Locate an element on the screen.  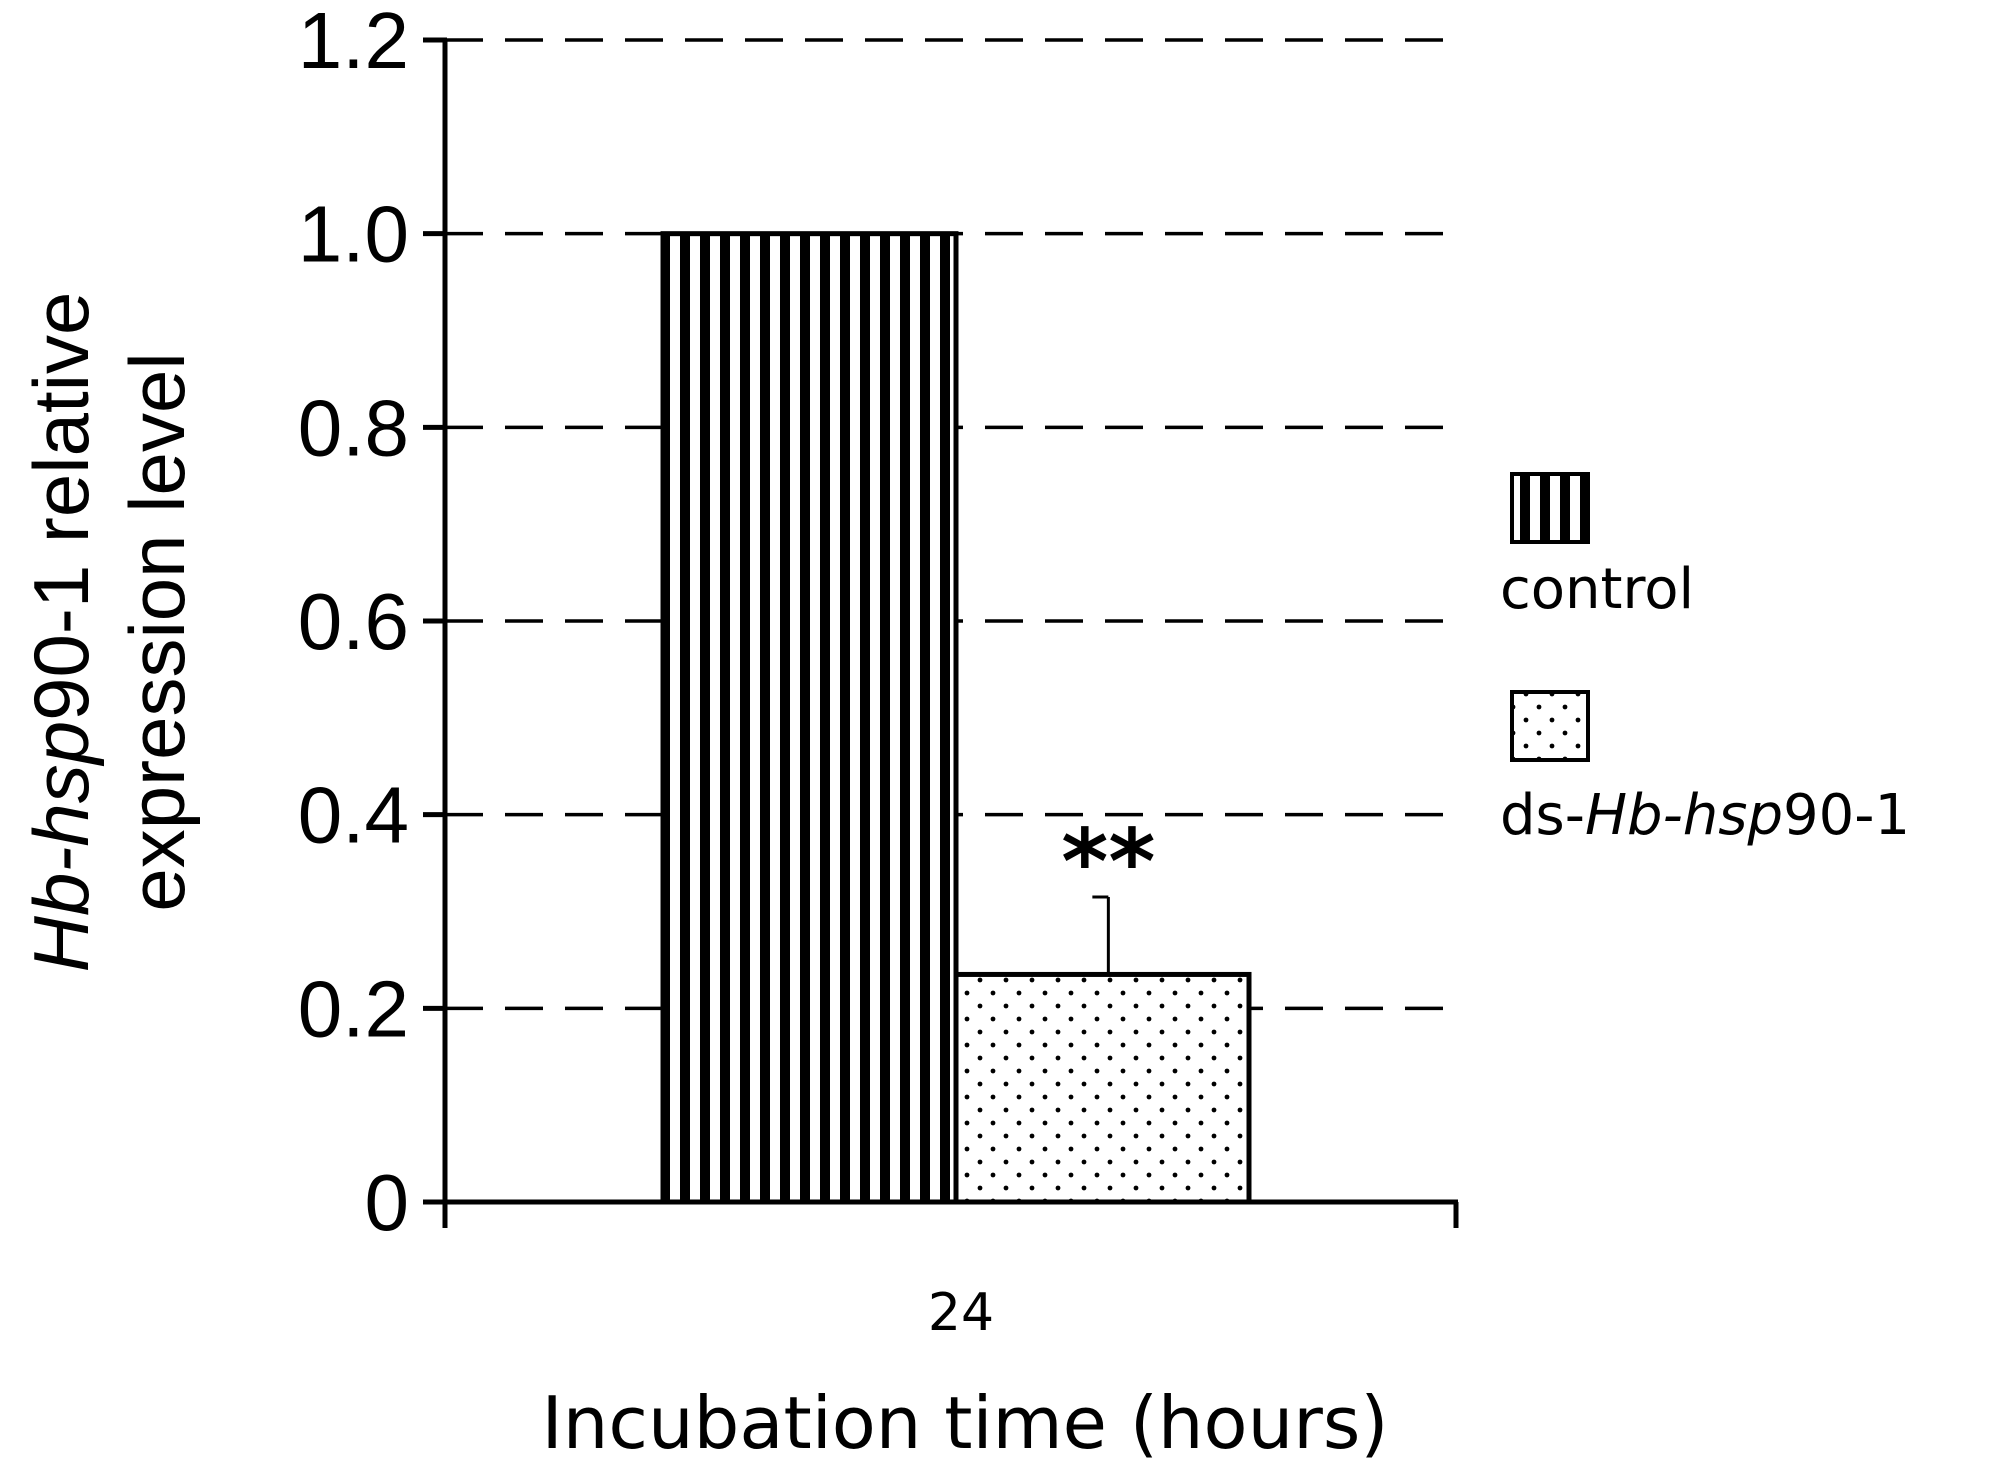
error-bars is located at coordinates (1101, 935).